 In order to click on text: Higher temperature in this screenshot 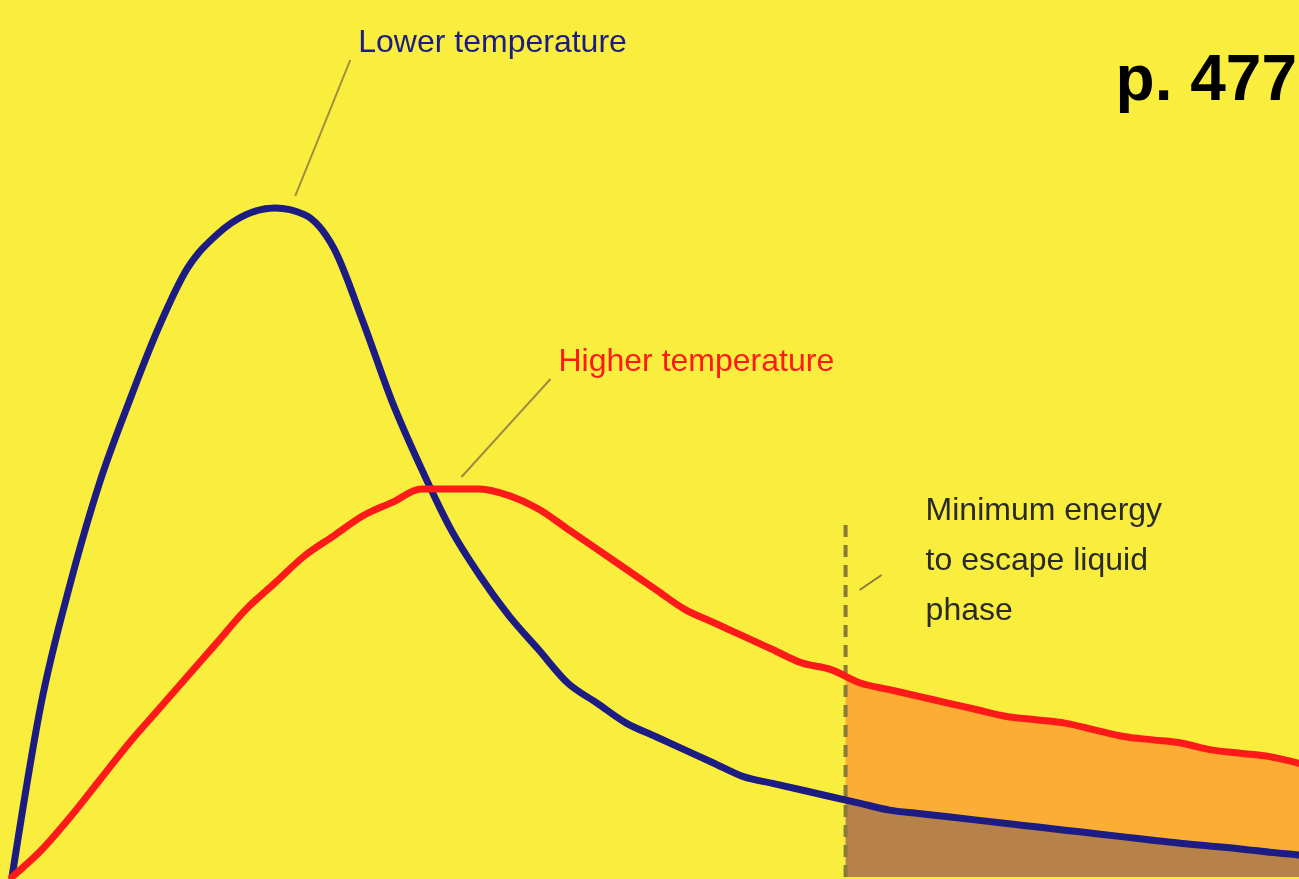, I will do `click(696, 359)`.